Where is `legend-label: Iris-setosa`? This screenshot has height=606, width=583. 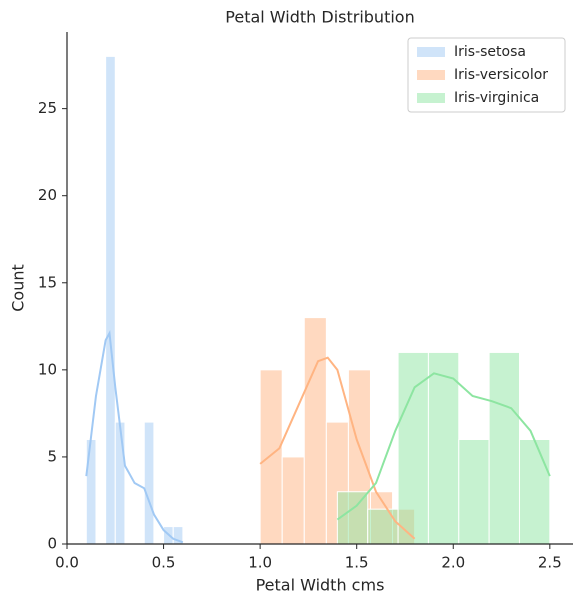
legend-label: Iris-setosa is located at coordinates (490, 52).